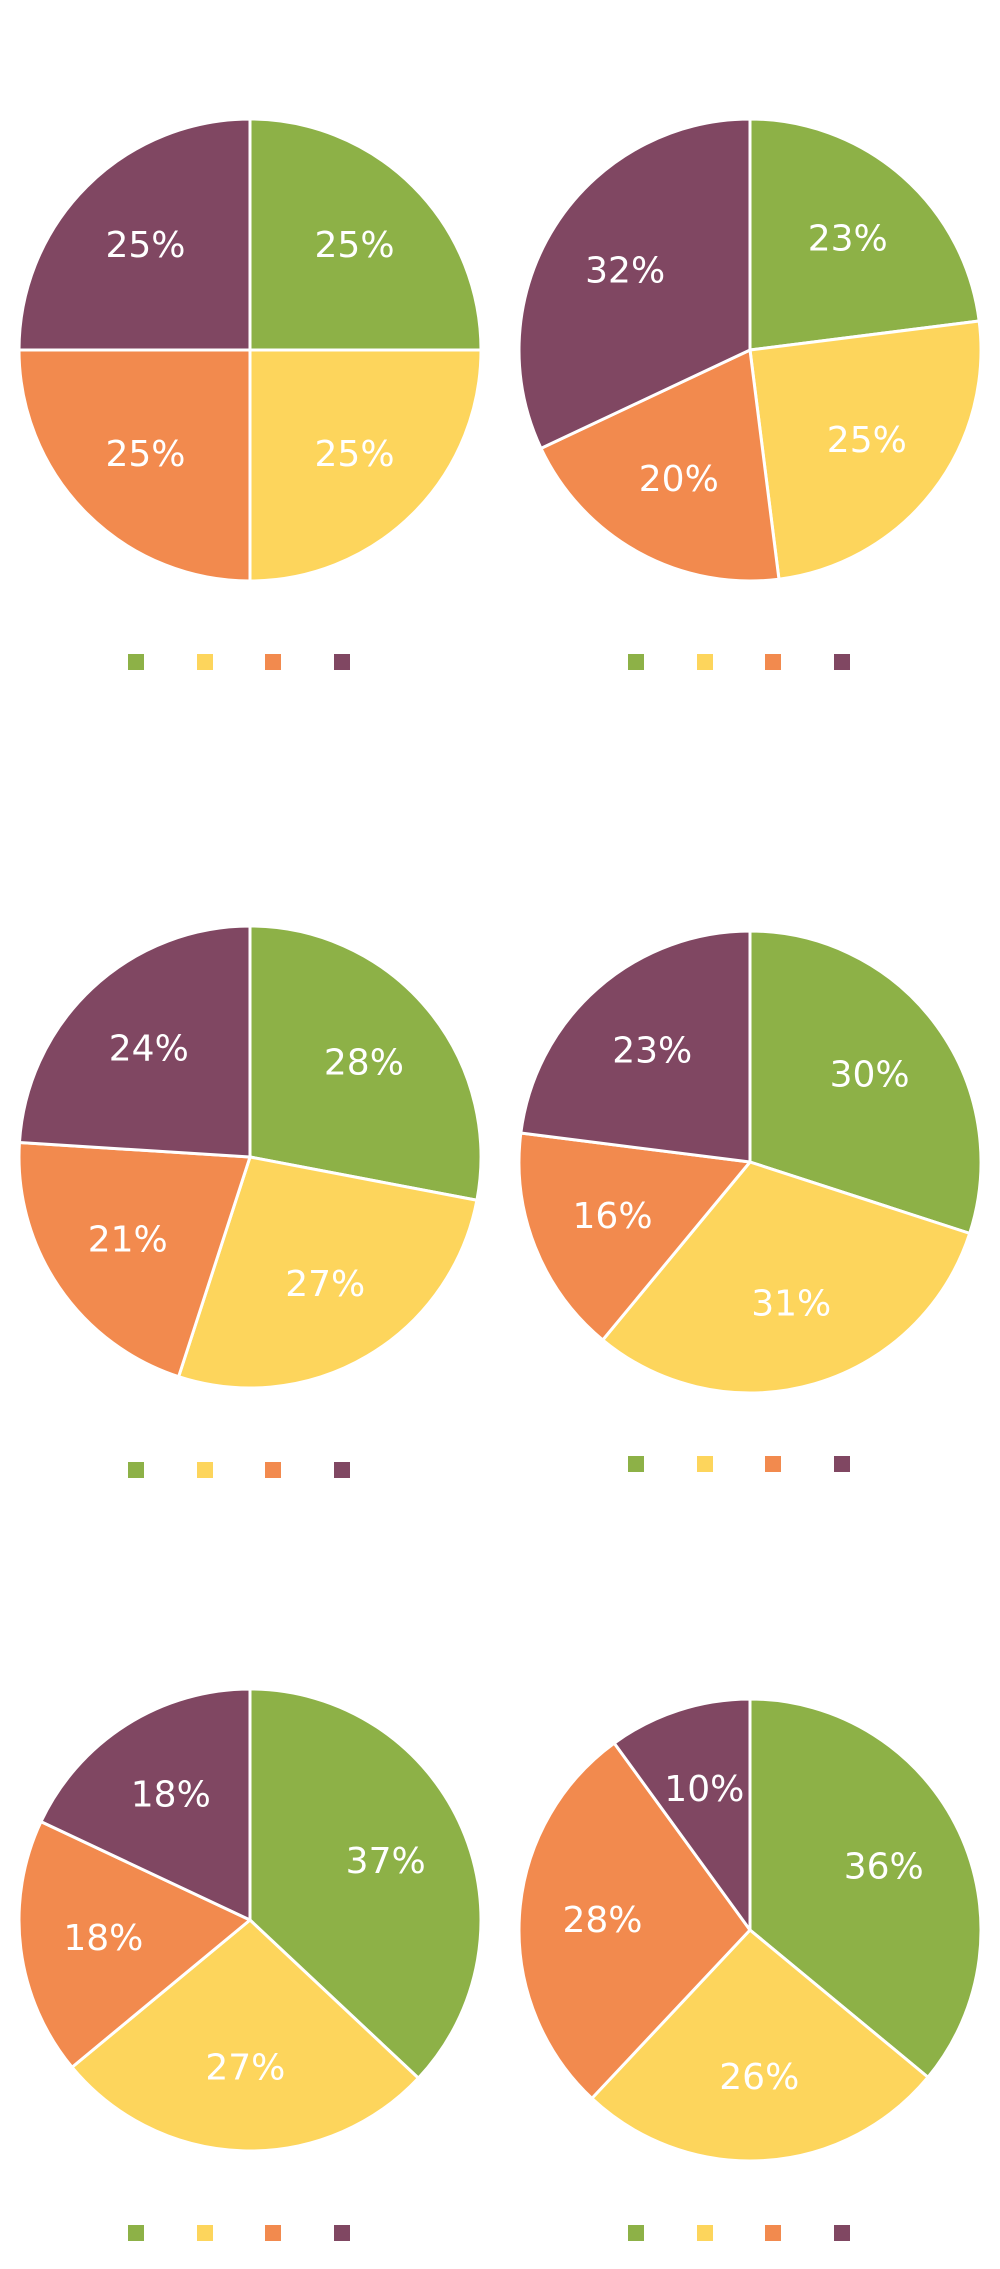 The height and width of the screenshot is (2269, 1000). I want to click on pie-chart-4: 30% 31% 16% 23%, so click(750, 1200).